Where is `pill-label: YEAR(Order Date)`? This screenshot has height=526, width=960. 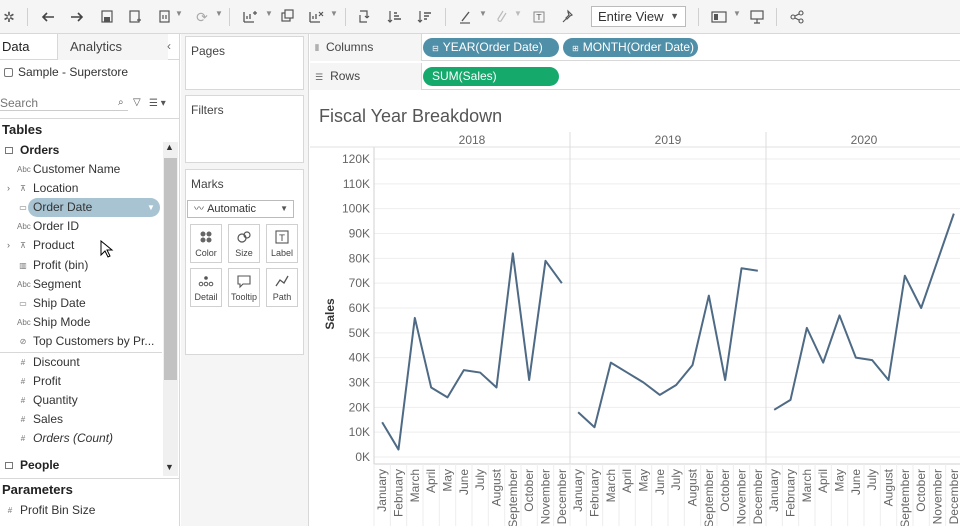 pill-label: YEAR(Order Date) is located at coordinates (492, 47).